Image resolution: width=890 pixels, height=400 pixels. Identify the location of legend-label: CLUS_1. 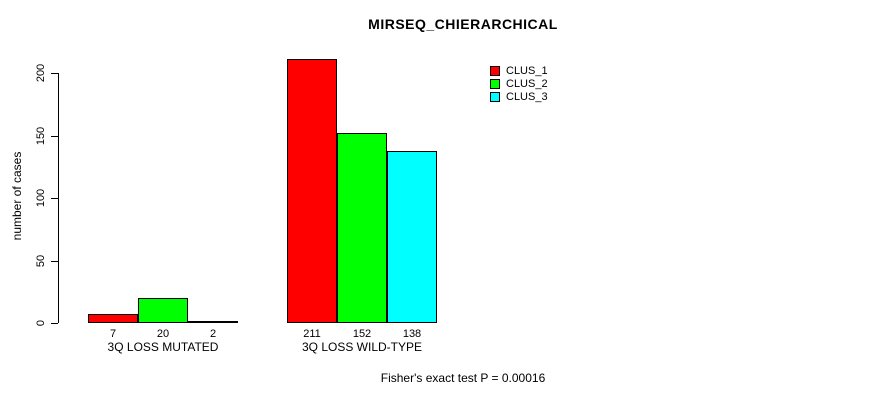
(527, 70).